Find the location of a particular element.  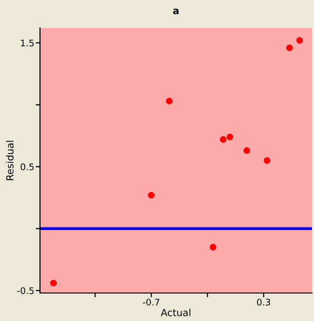

chart-title: a is located at coordinates (176, 11).